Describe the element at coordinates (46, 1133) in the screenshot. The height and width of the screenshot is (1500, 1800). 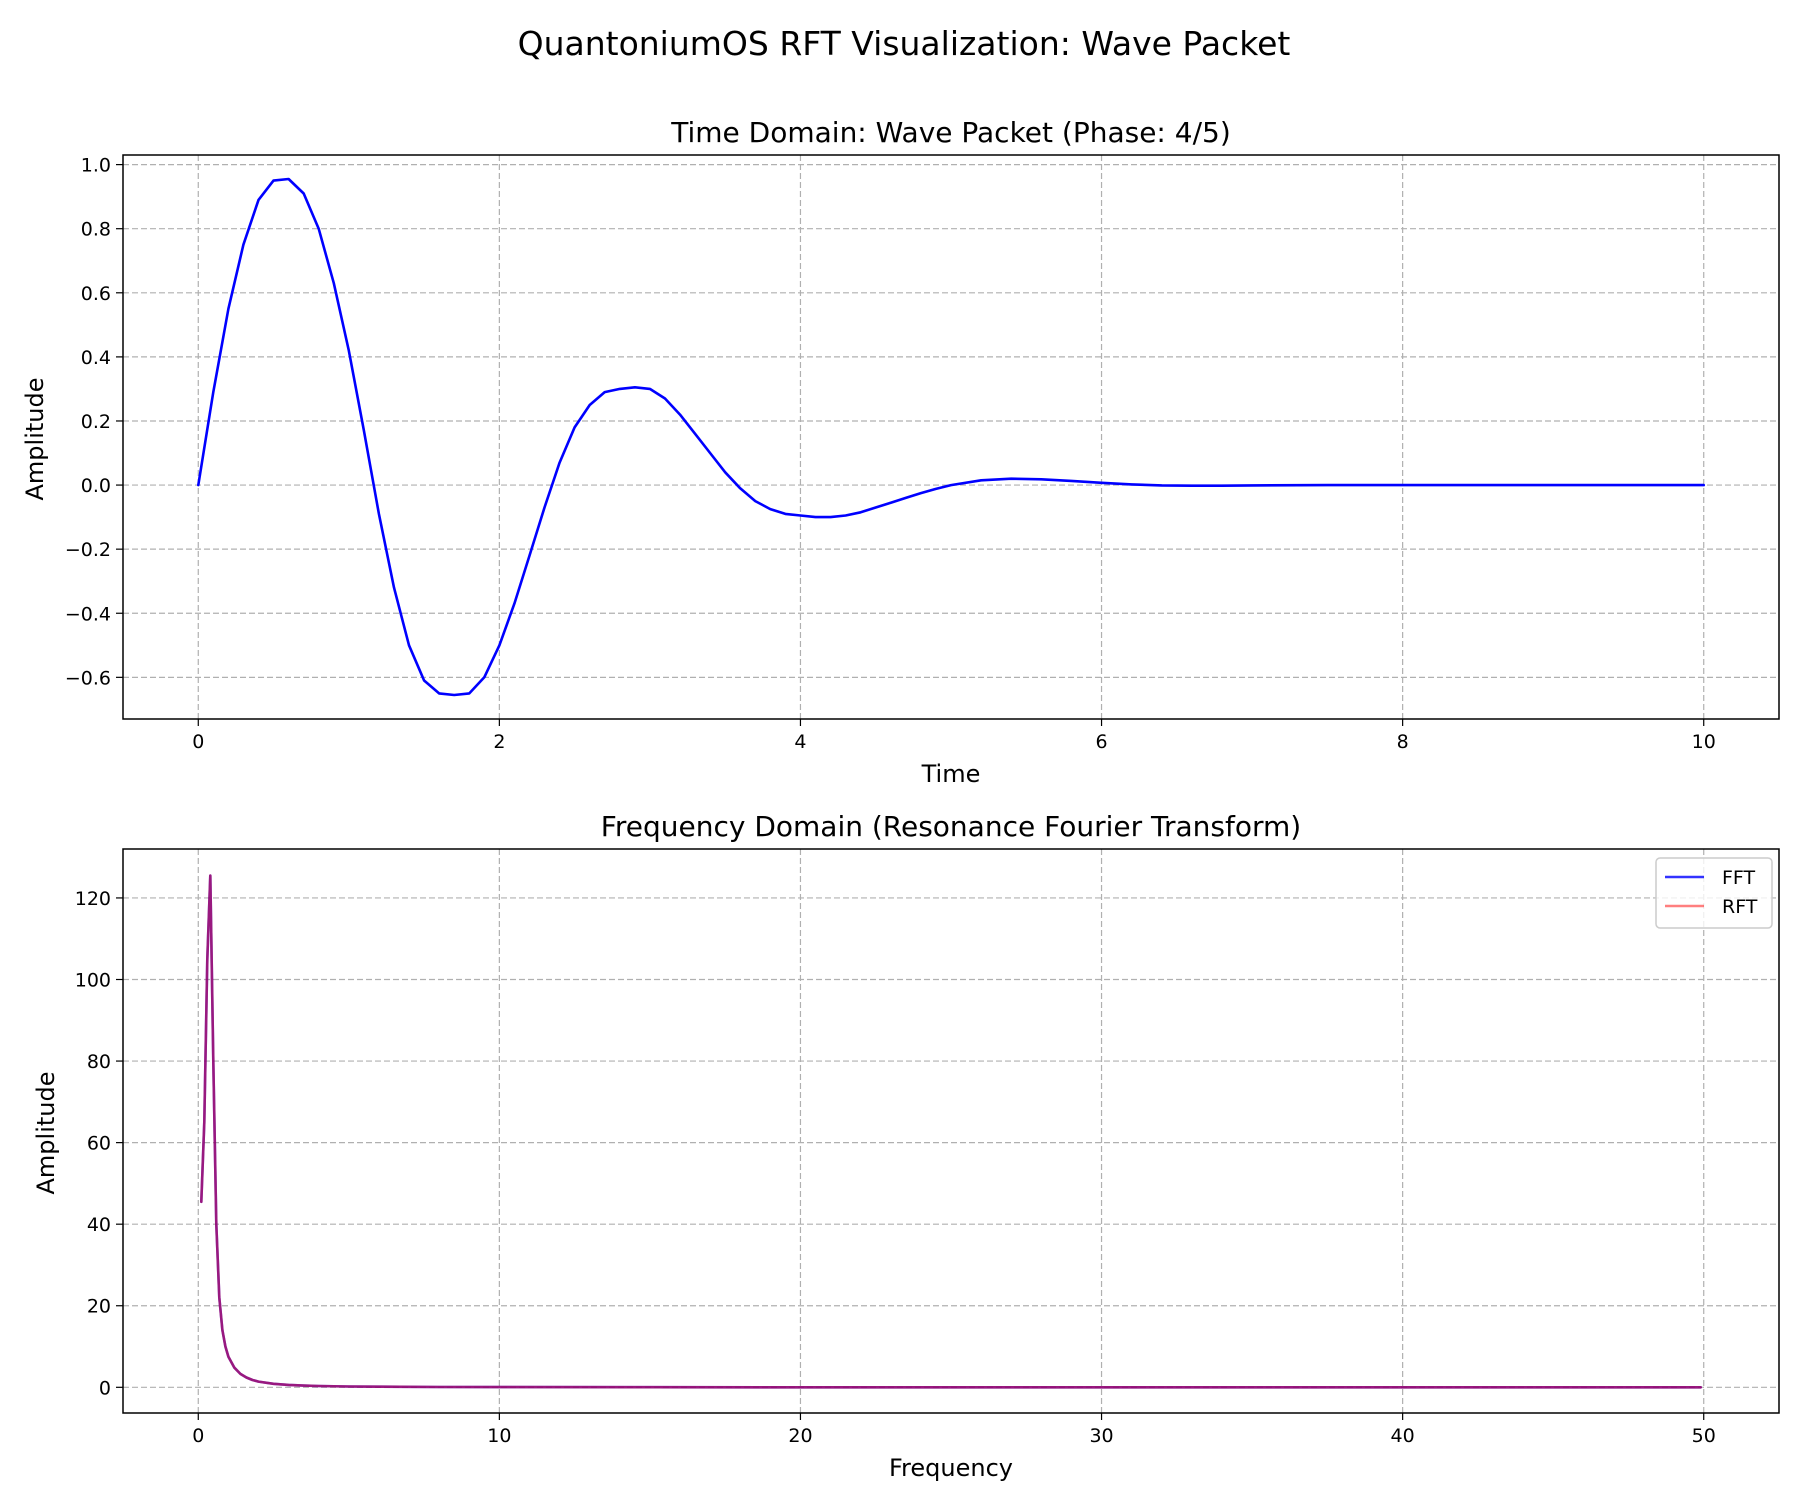
I see `frequency-domain-ylabel: Amplitude` at that location.